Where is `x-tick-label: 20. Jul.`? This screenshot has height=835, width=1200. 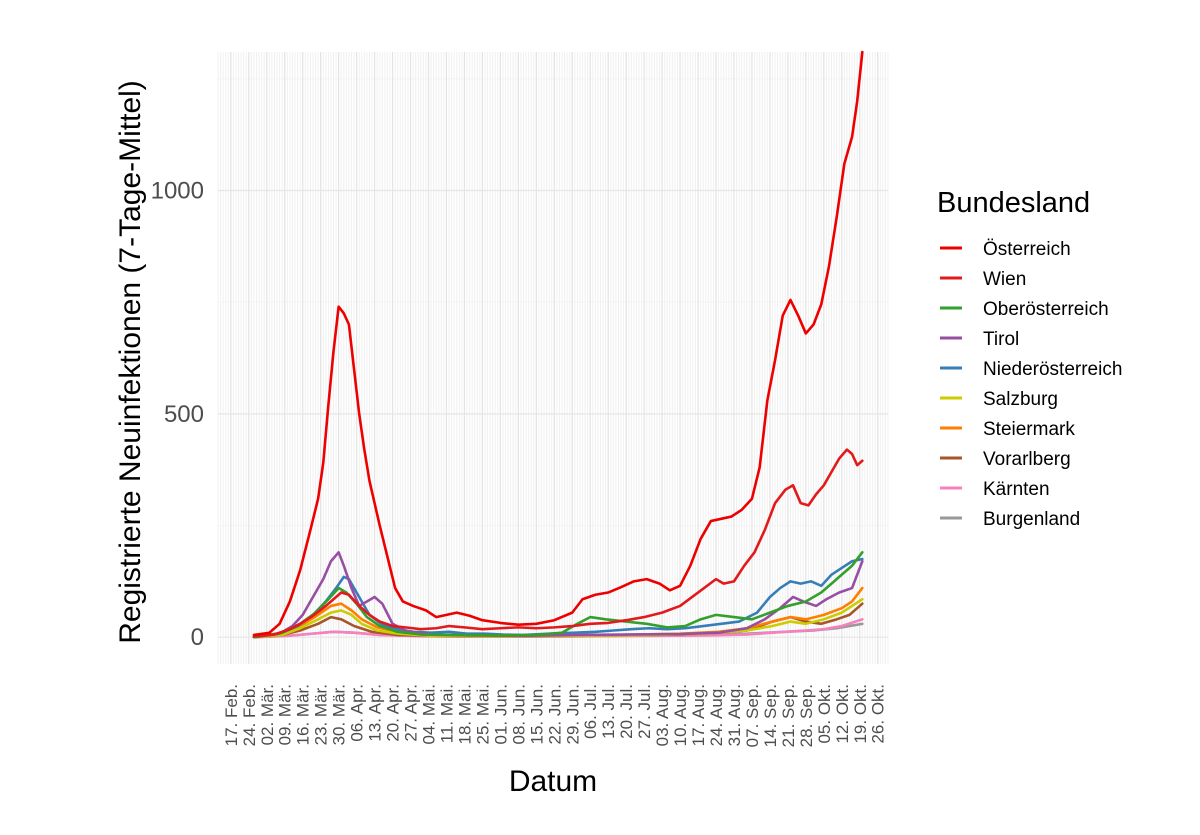
x-tick-label: 20. Jul. is located at coordinates (626, 711).